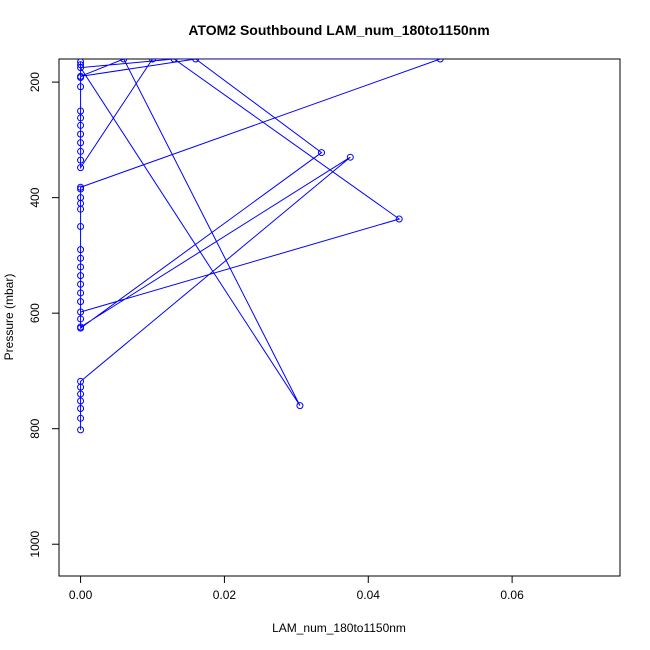 The width and height of the screenshot is (650, 650). Describe the element at coordinates (9, 317) in the screenshot. I see `y-axis-label: Pressure (mbar)` at that location.